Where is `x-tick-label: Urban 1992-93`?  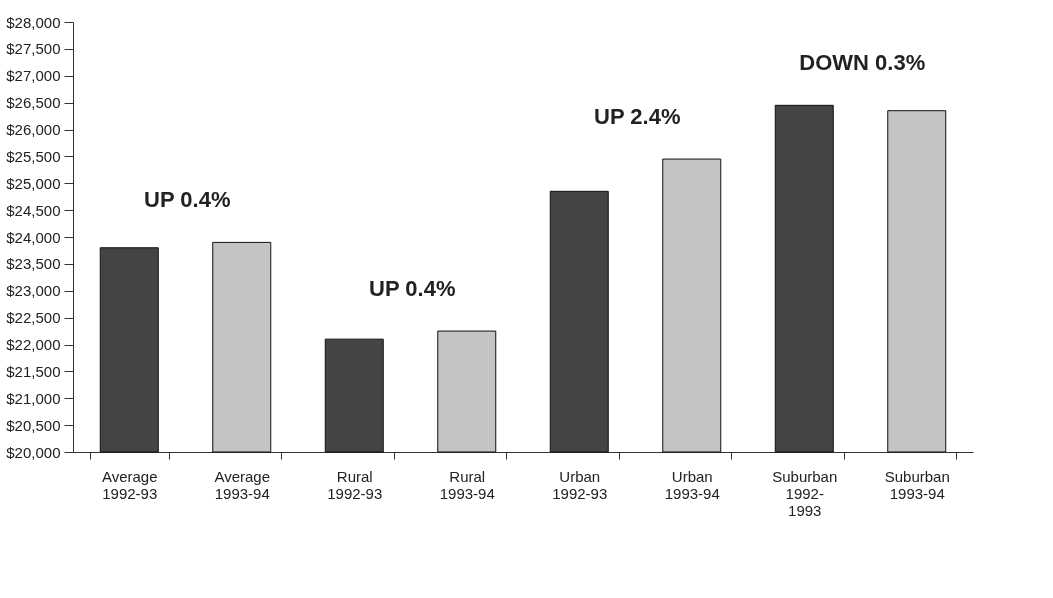 x-tick-label: Urban 1992-93 is located at coordinates (580, 484).